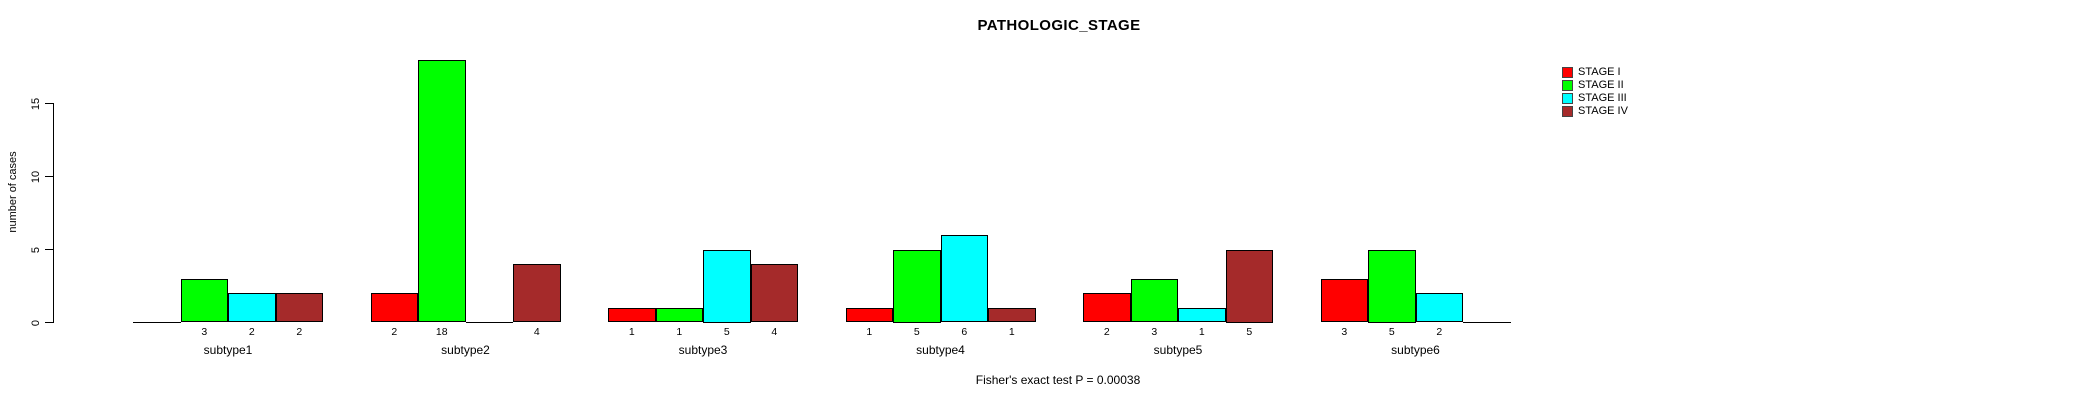  I want to click on legend-row-stage-iv: STAGE IV, so click(1595, 111).